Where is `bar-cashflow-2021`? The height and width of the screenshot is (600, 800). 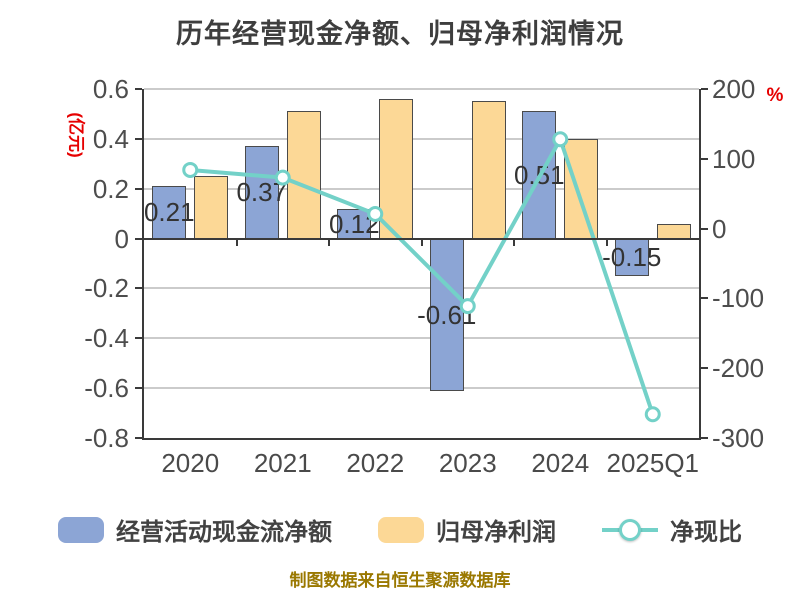
bar-cashflow-2021 is located at coordinates (261, 192).